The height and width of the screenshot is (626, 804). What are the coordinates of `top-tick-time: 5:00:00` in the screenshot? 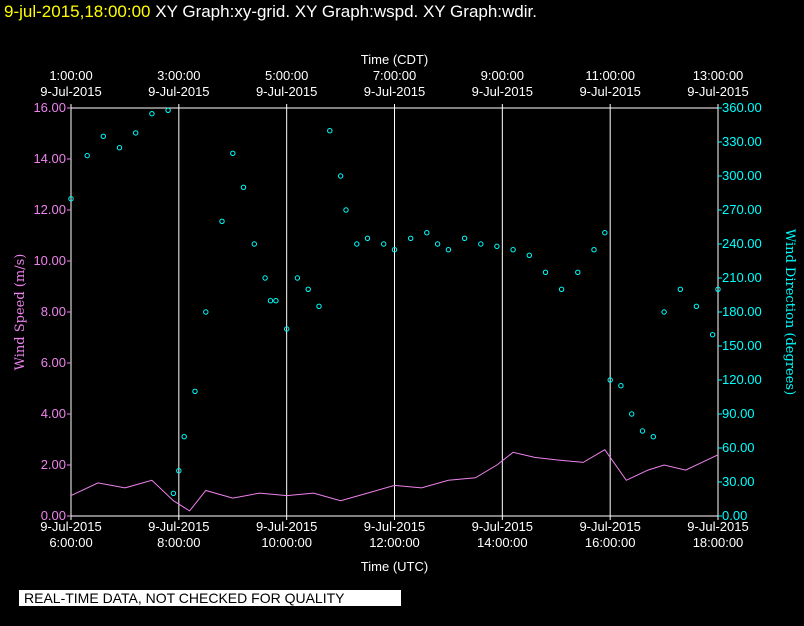 It's located at (286, 75).